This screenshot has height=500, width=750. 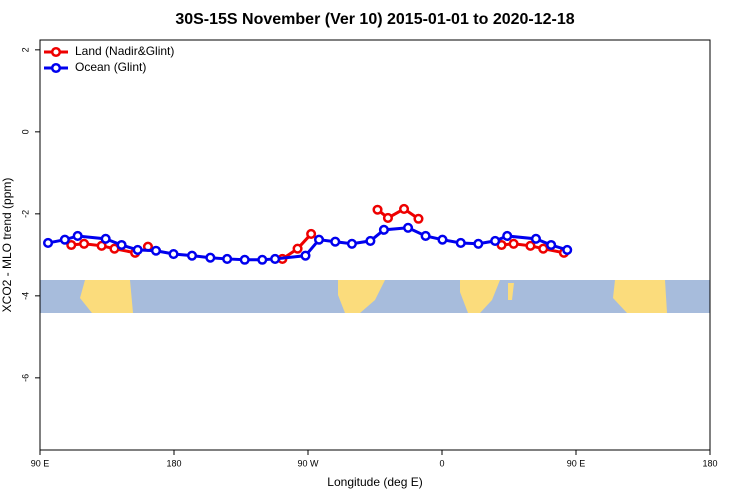 I want to click on legend-item: Ocean (Glint), so click(x=95, y=67).